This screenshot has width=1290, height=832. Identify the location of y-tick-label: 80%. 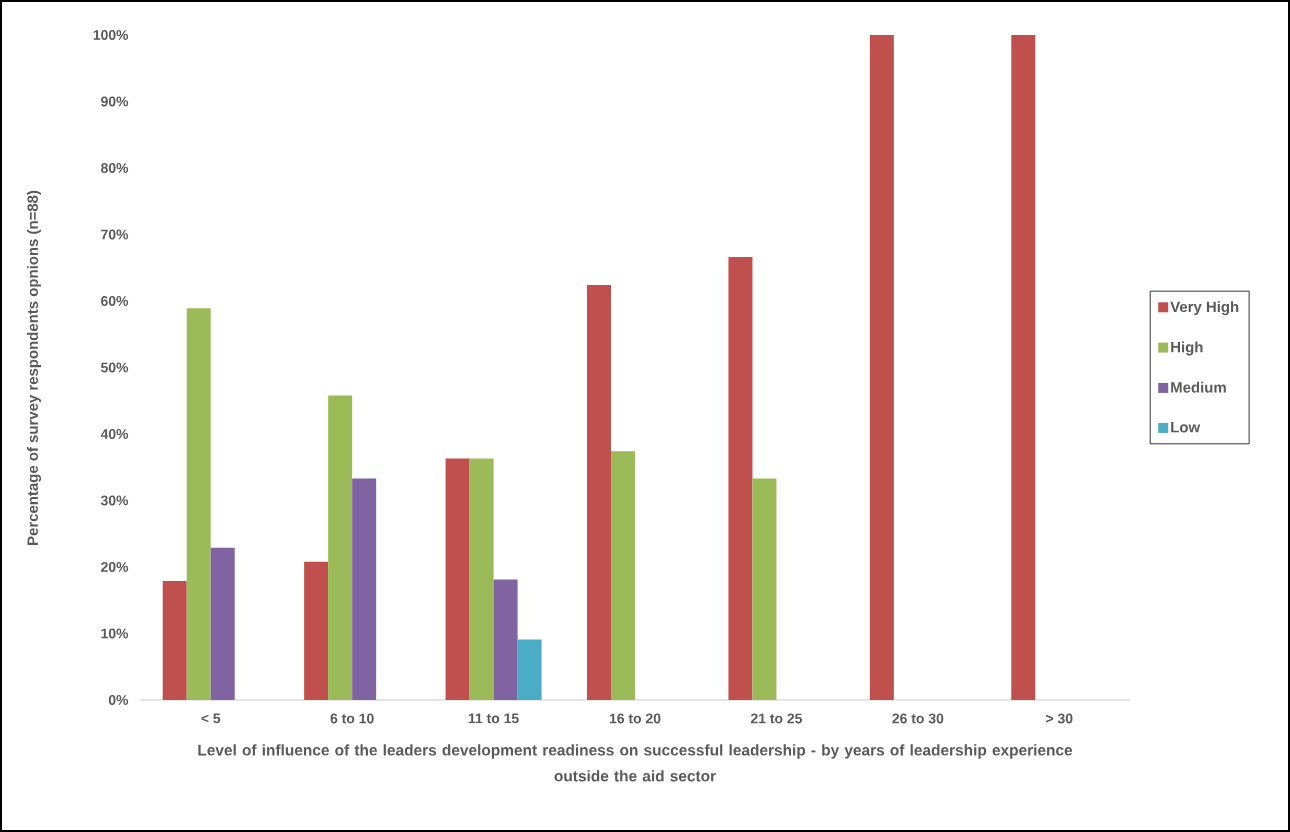
(115, 168).